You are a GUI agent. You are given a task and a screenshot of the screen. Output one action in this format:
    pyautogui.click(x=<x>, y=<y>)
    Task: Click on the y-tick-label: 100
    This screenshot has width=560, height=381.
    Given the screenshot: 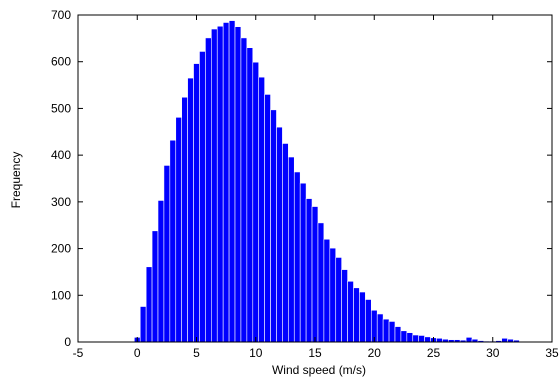 What is the action you would take?
    pyautogui.click(x=61, y=295)
    